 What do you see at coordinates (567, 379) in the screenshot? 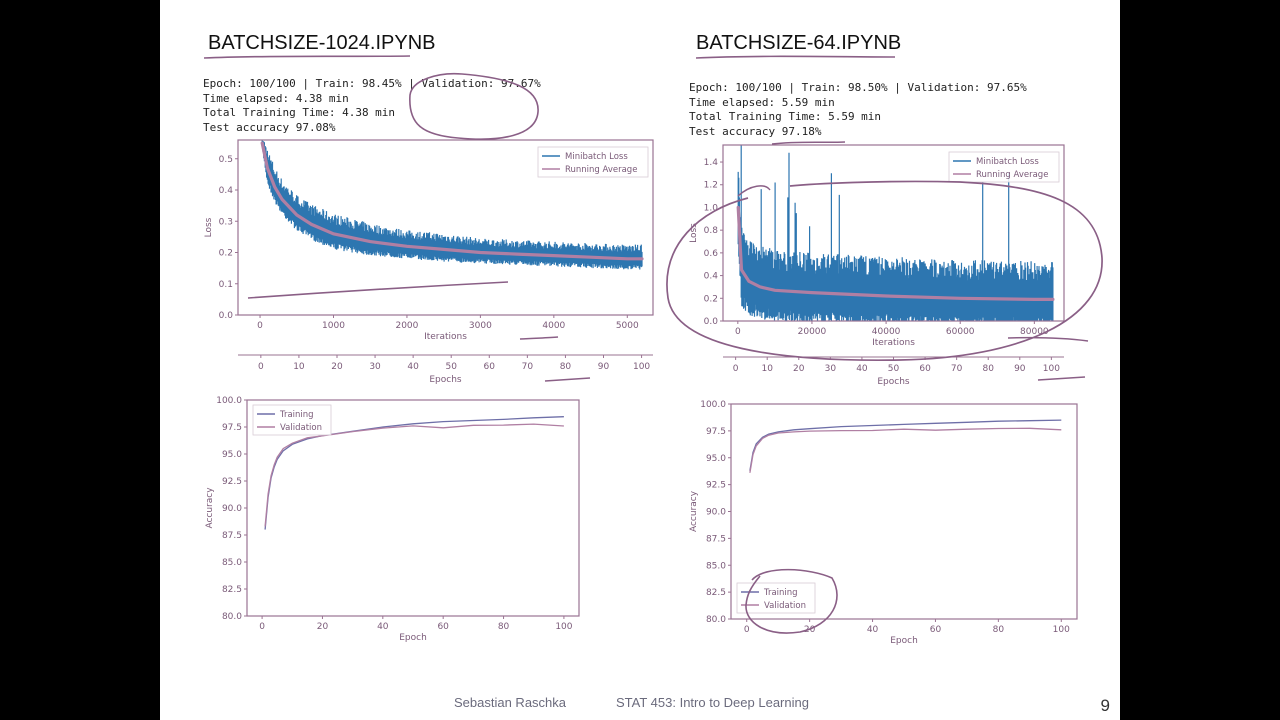
I see `ink-mark-epochs-100-left` at bounding box center [567, 379].